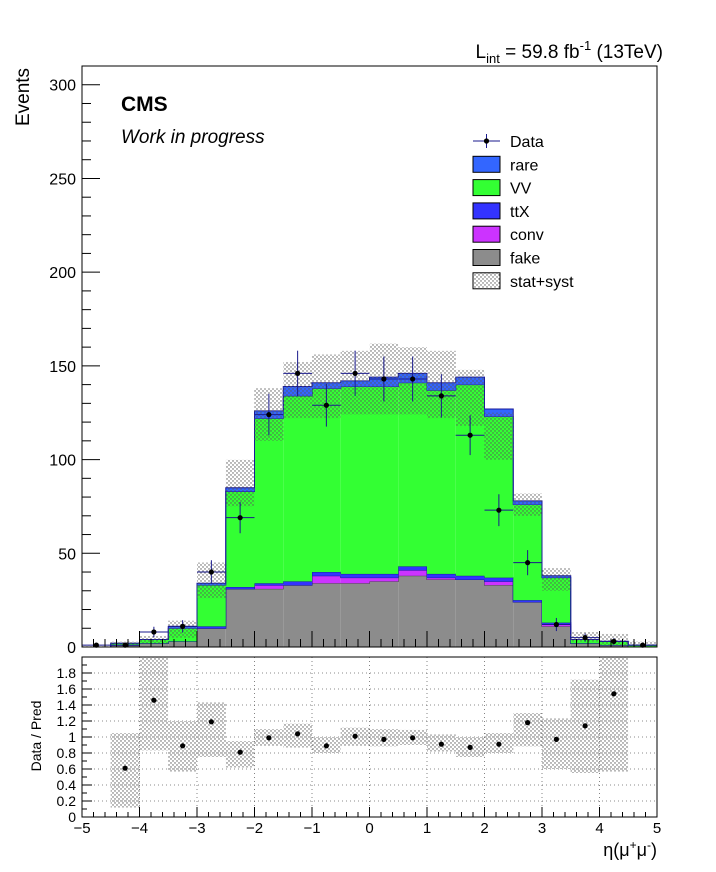 The width and height of the screenshot is (716, 872). What do you see at coordinates (62, 273) in the screenshot?
I see `y-tick-label: 200` at bounding box center [62, 273].